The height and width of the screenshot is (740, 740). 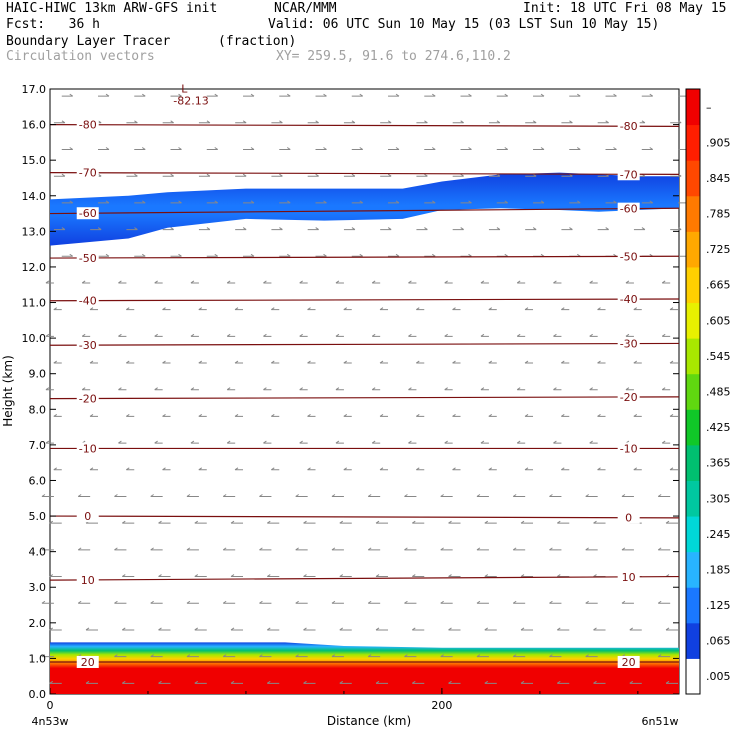 I want to click on isotherm-label: -40, so click(x=629, y=299).